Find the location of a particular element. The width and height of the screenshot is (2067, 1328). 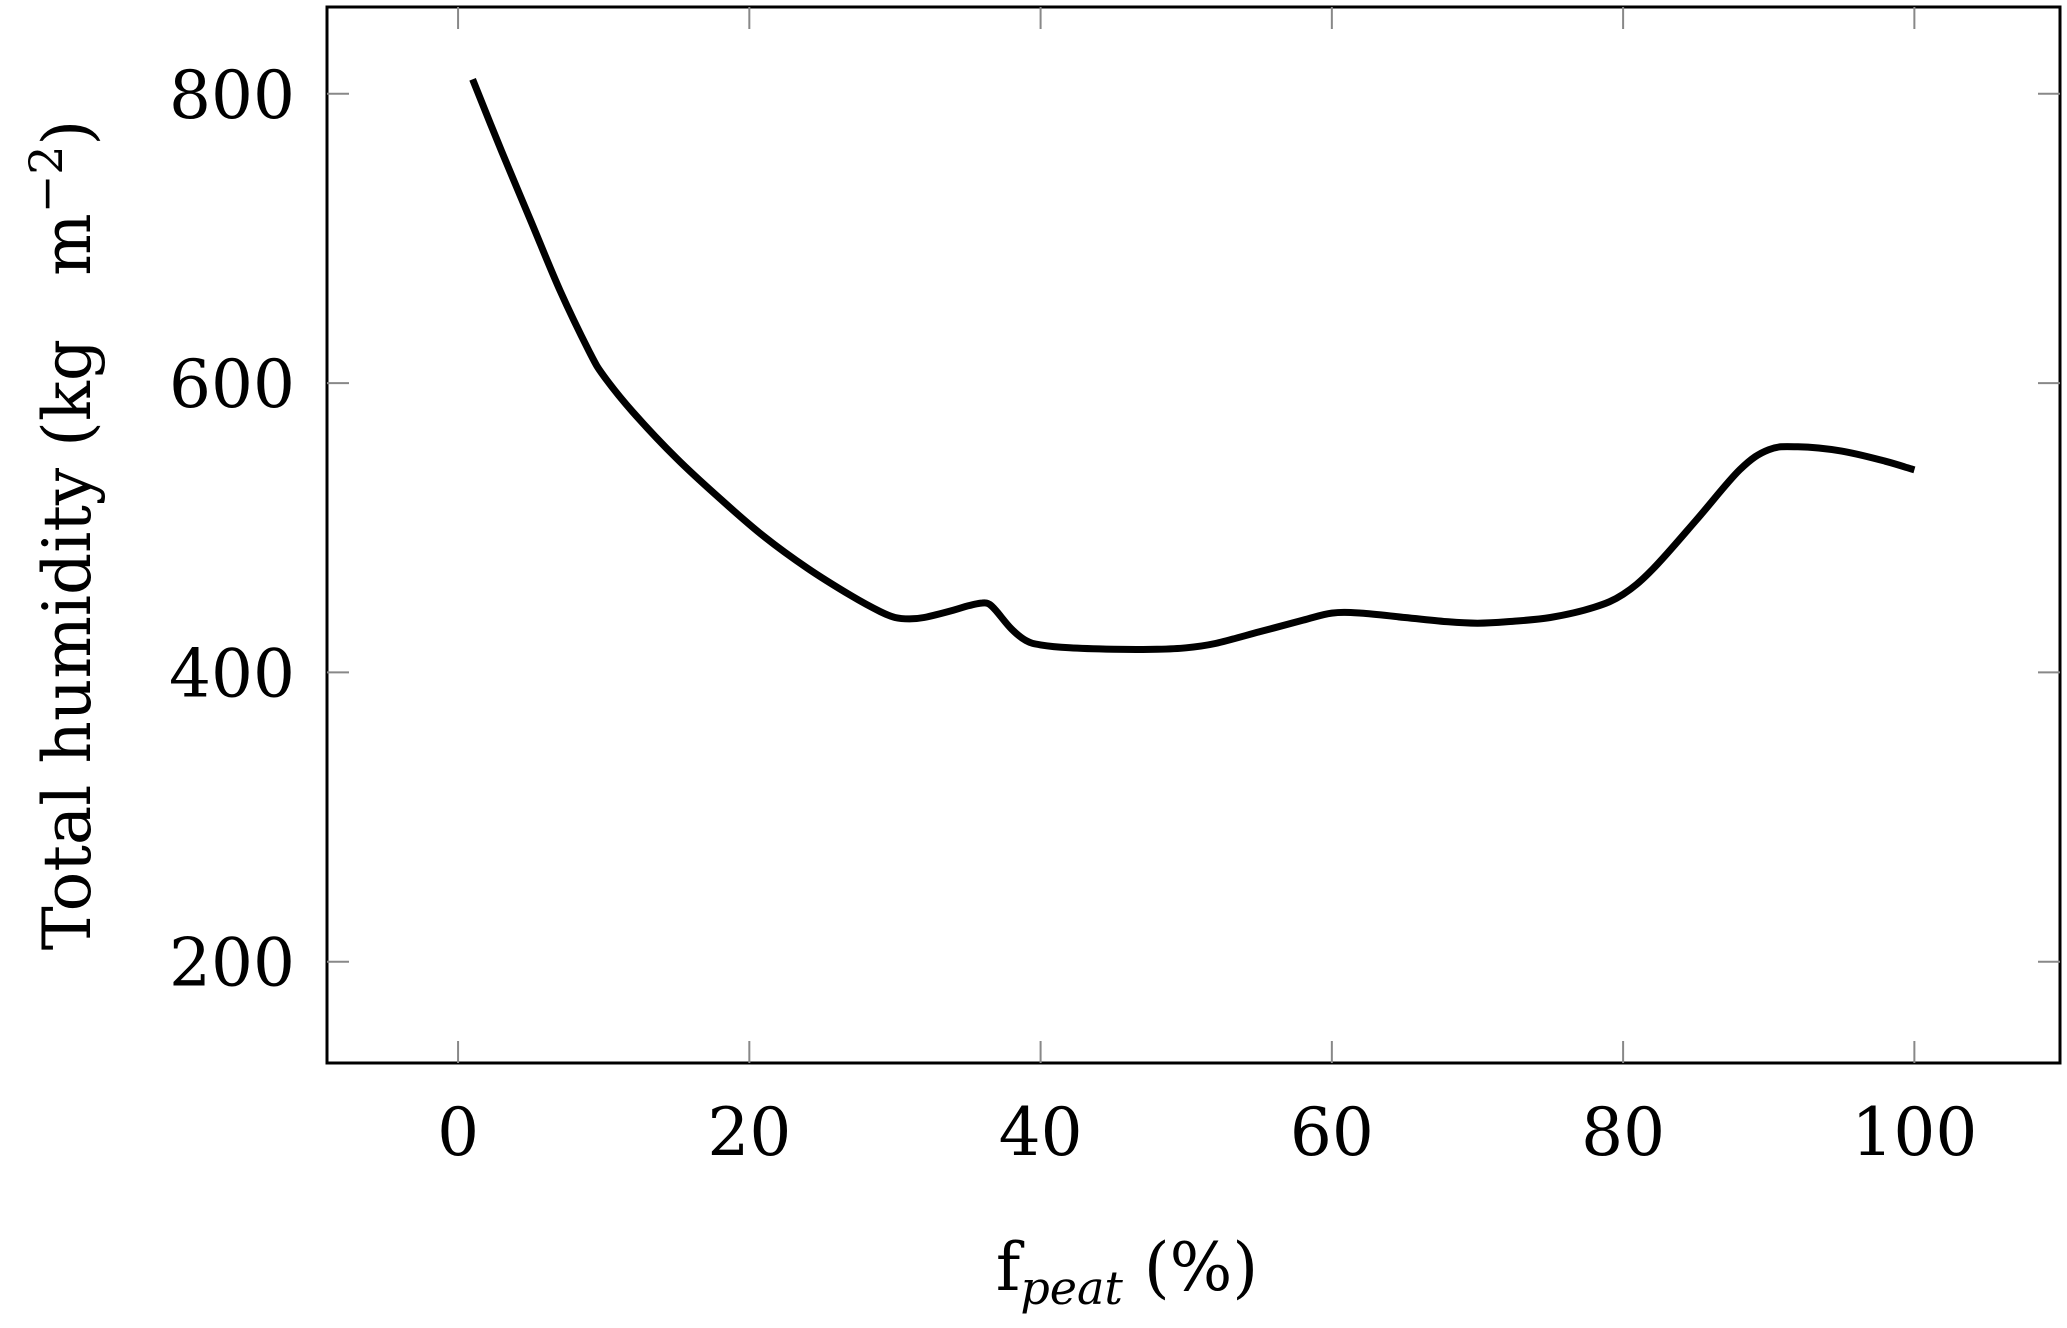

y-axis-title: Total humidity (kg m−2) is located at coordinates (62, 535).